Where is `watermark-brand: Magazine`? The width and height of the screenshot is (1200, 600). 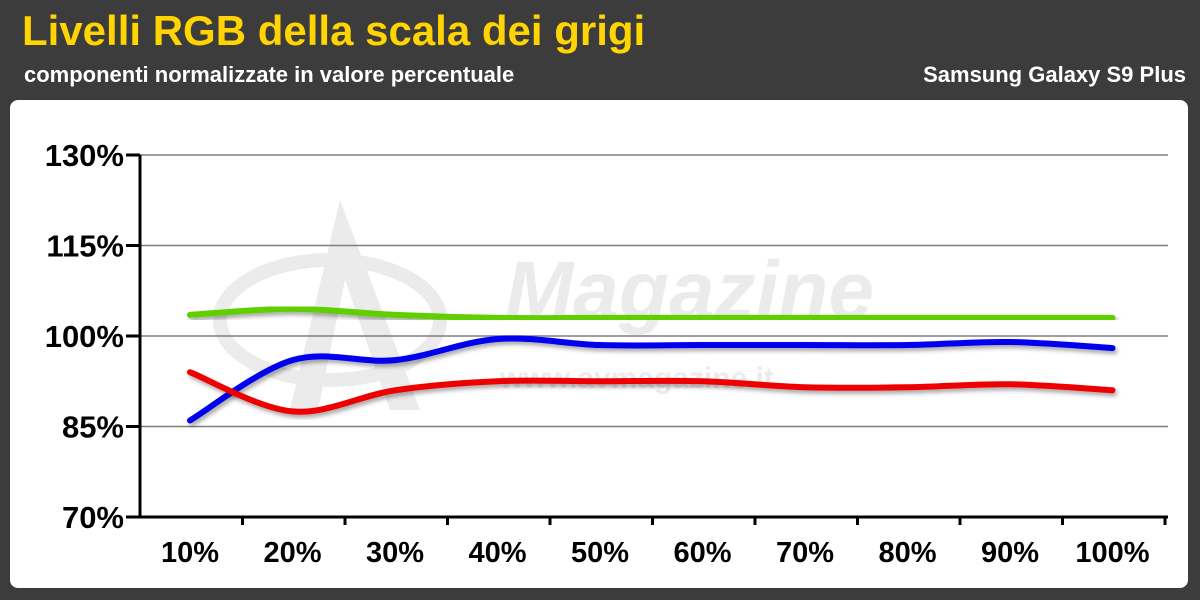
watermark-brand: Magazine is located at coordinates (689, 290).